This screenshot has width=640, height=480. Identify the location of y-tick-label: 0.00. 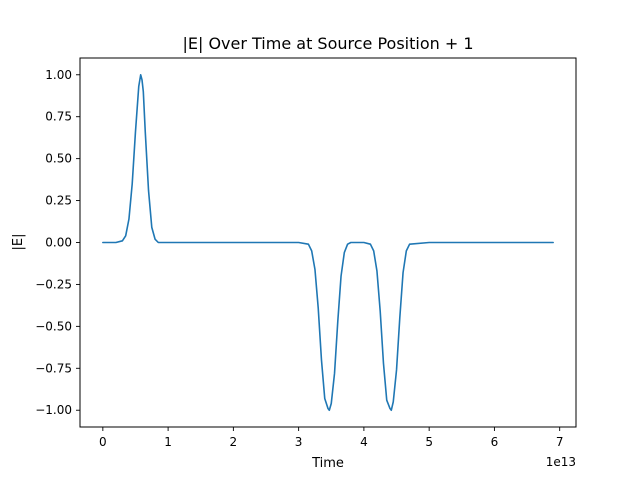
(58, 243).